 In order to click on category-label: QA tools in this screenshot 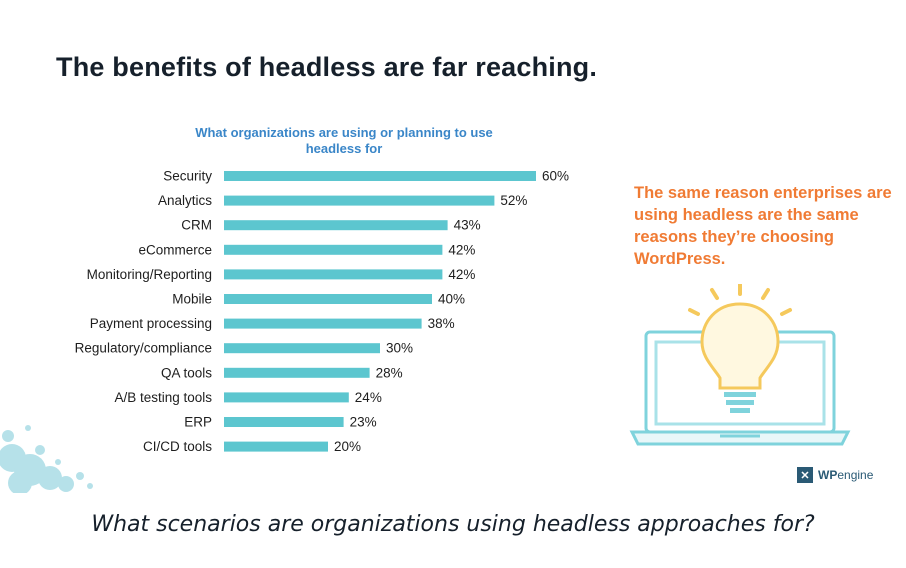, I will do `click(186, 372)`.